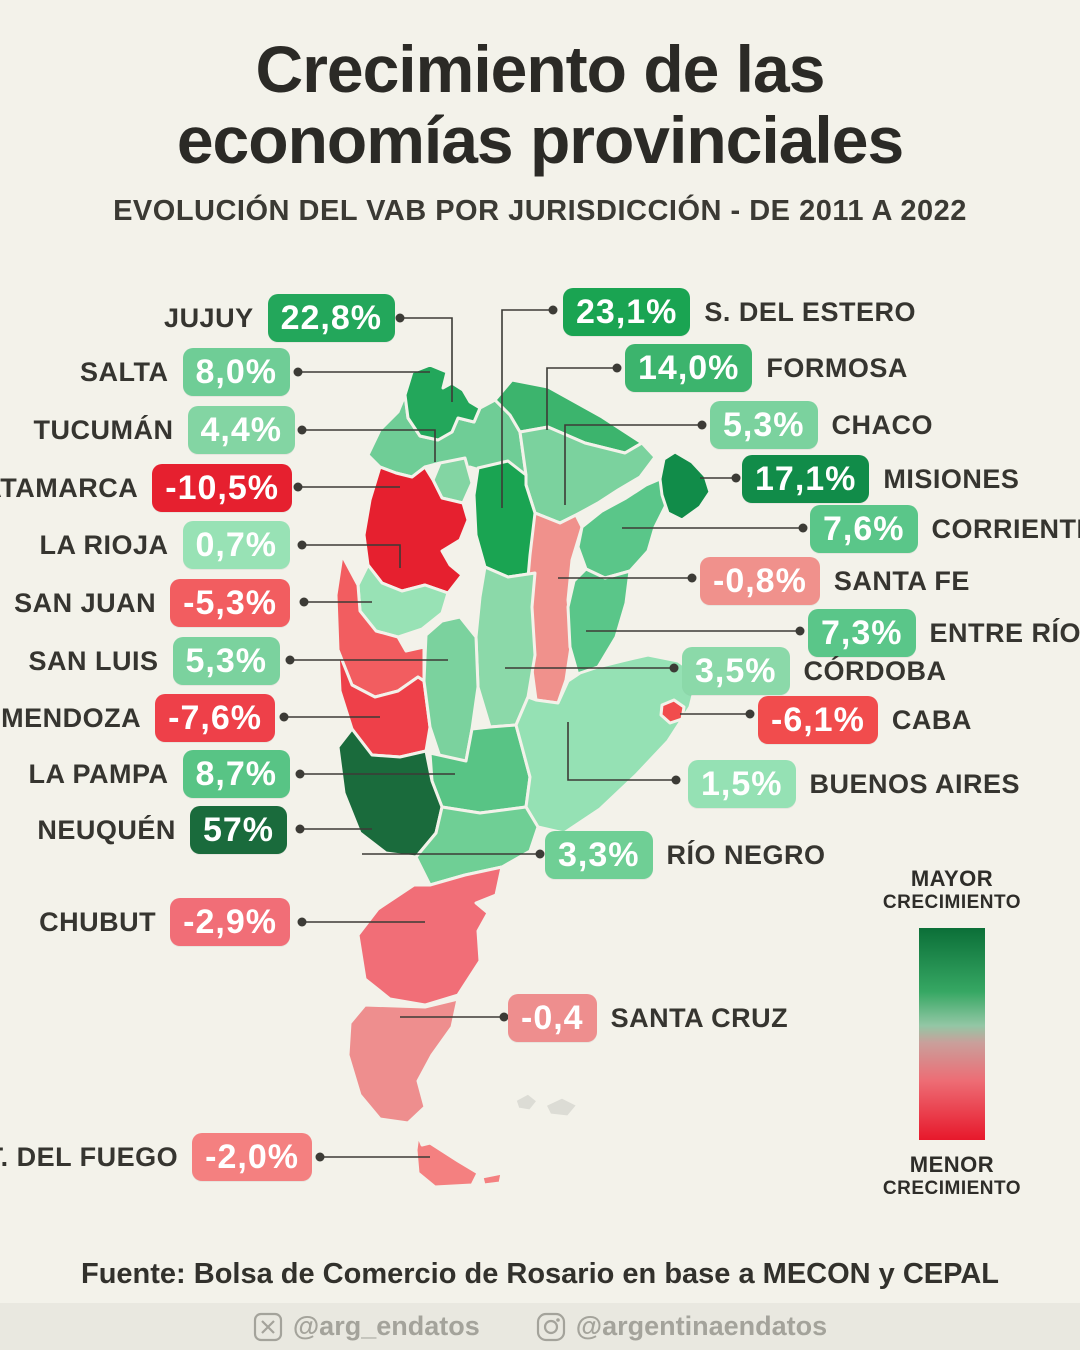  Describe the element at coordinates (477, 846) in the screenshot. I see `province-shape-rionegro` at that location.